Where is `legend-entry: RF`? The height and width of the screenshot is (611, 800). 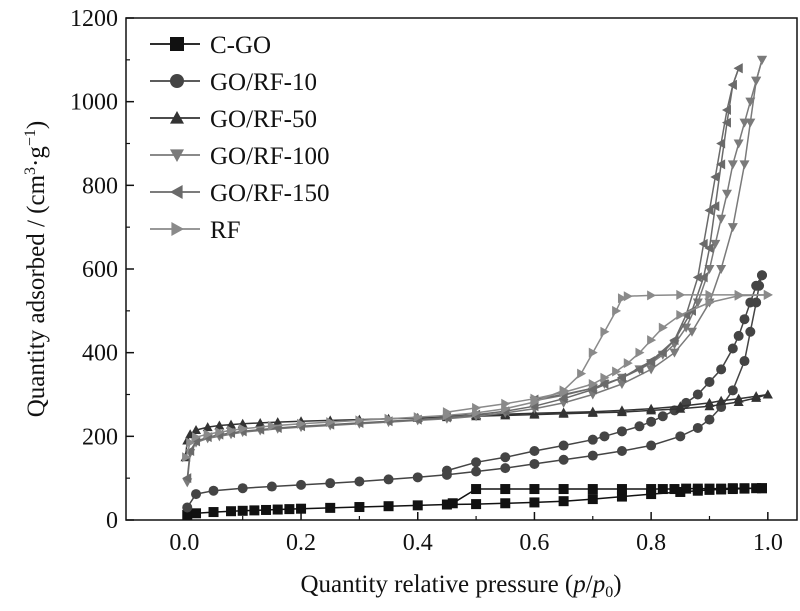 legend-entry: RF is located at coordinates (195, 230).